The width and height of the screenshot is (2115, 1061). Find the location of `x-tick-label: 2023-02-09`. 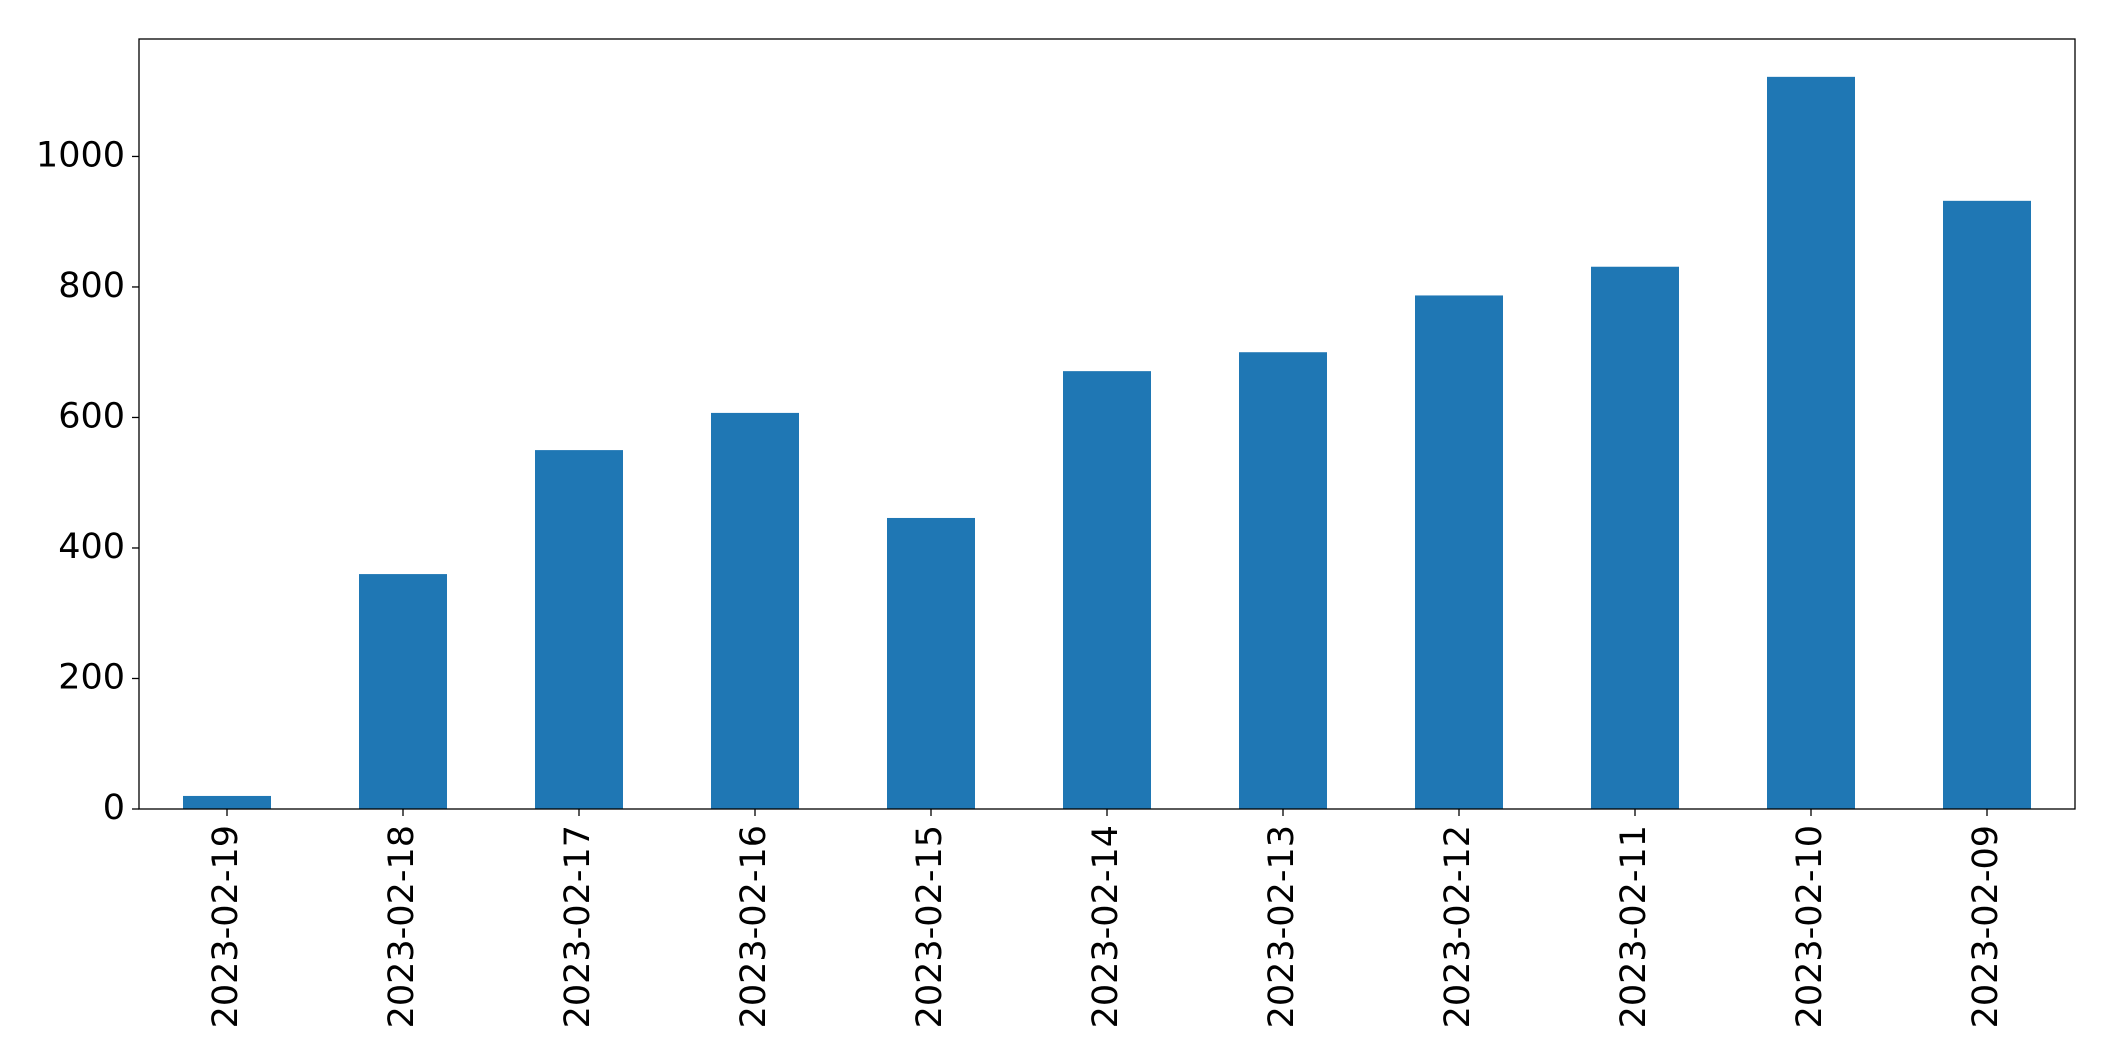

x-tick-label: 2023-02-09 is located at coordinates (1986, 926).